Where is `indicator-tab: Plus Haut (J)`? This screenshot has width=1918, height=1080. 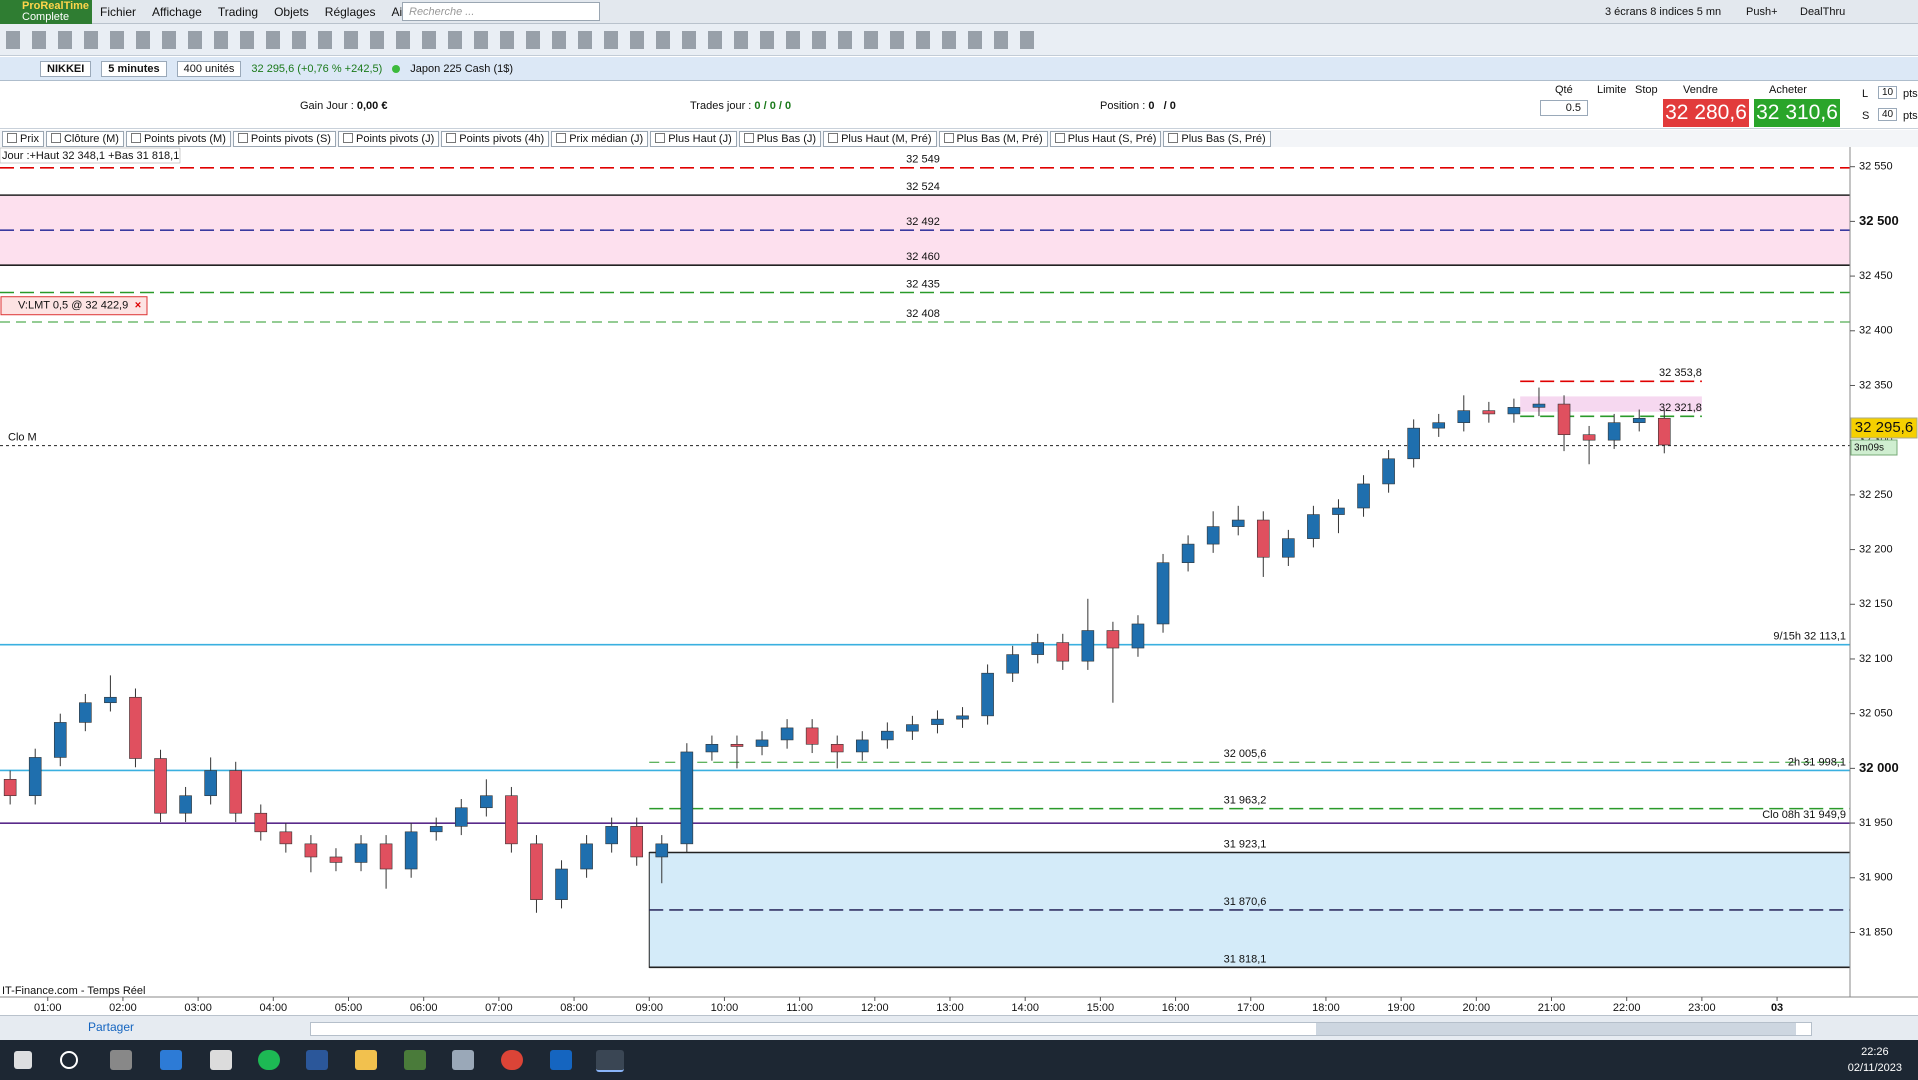
indicator-tab: Plus Haut (J) is located at coordinates (693, 138).